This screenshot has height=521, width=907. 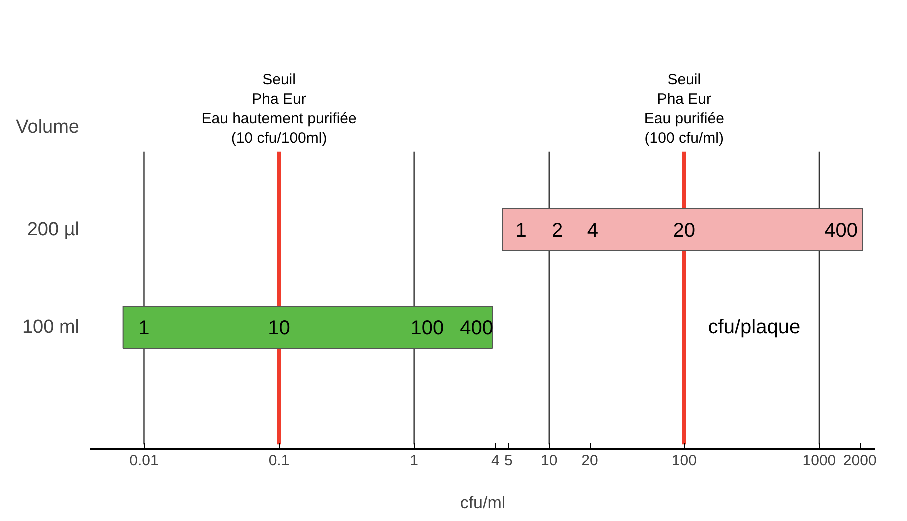 I want to click on annotation: 100, so click(x=427, y=329).